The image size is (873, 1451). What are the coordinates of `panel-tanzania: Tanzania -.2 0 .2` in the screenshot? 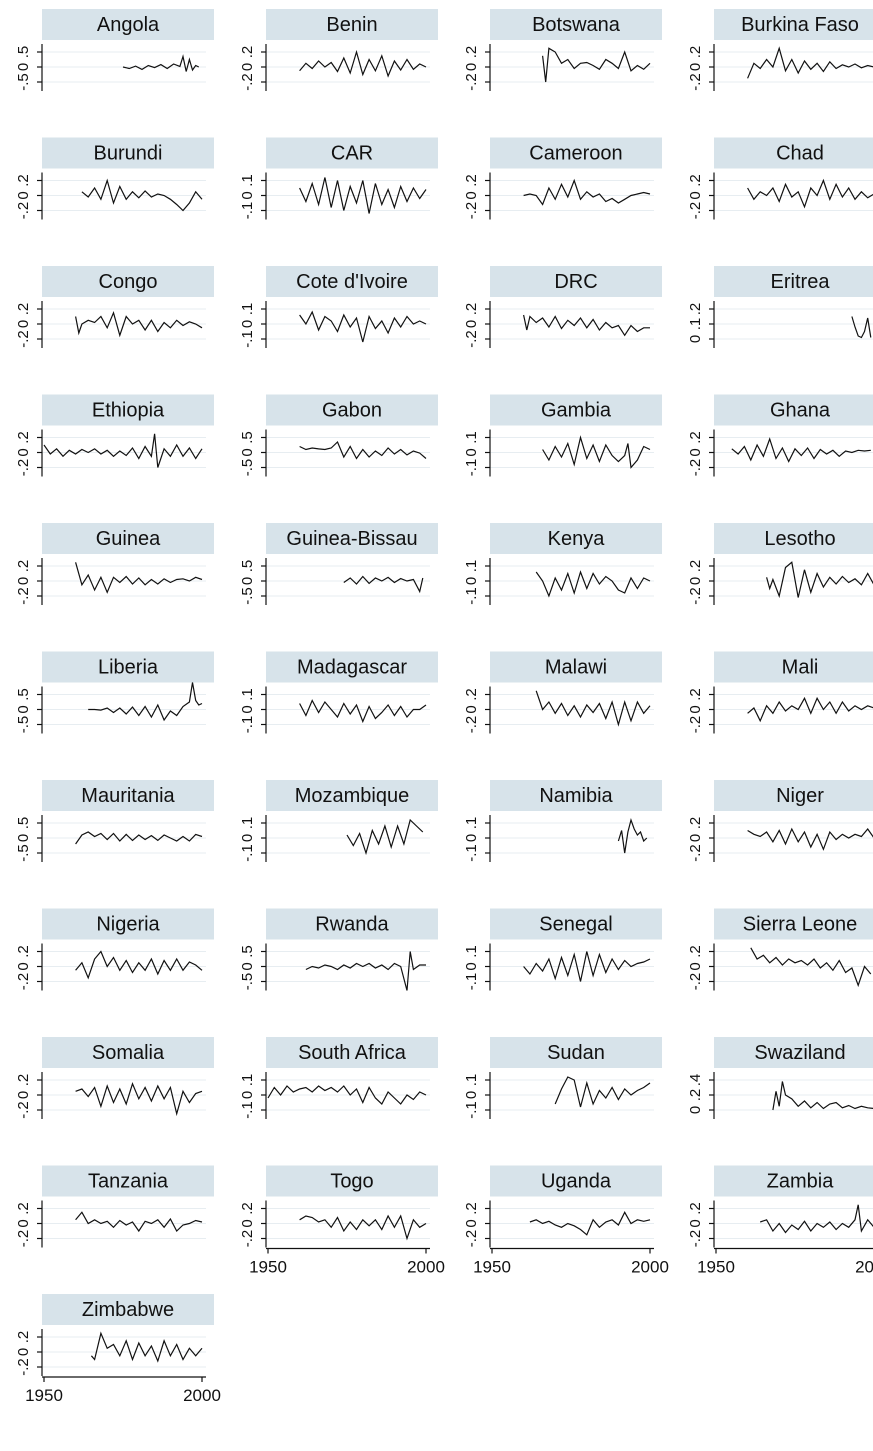 It's located at (114, 1206).